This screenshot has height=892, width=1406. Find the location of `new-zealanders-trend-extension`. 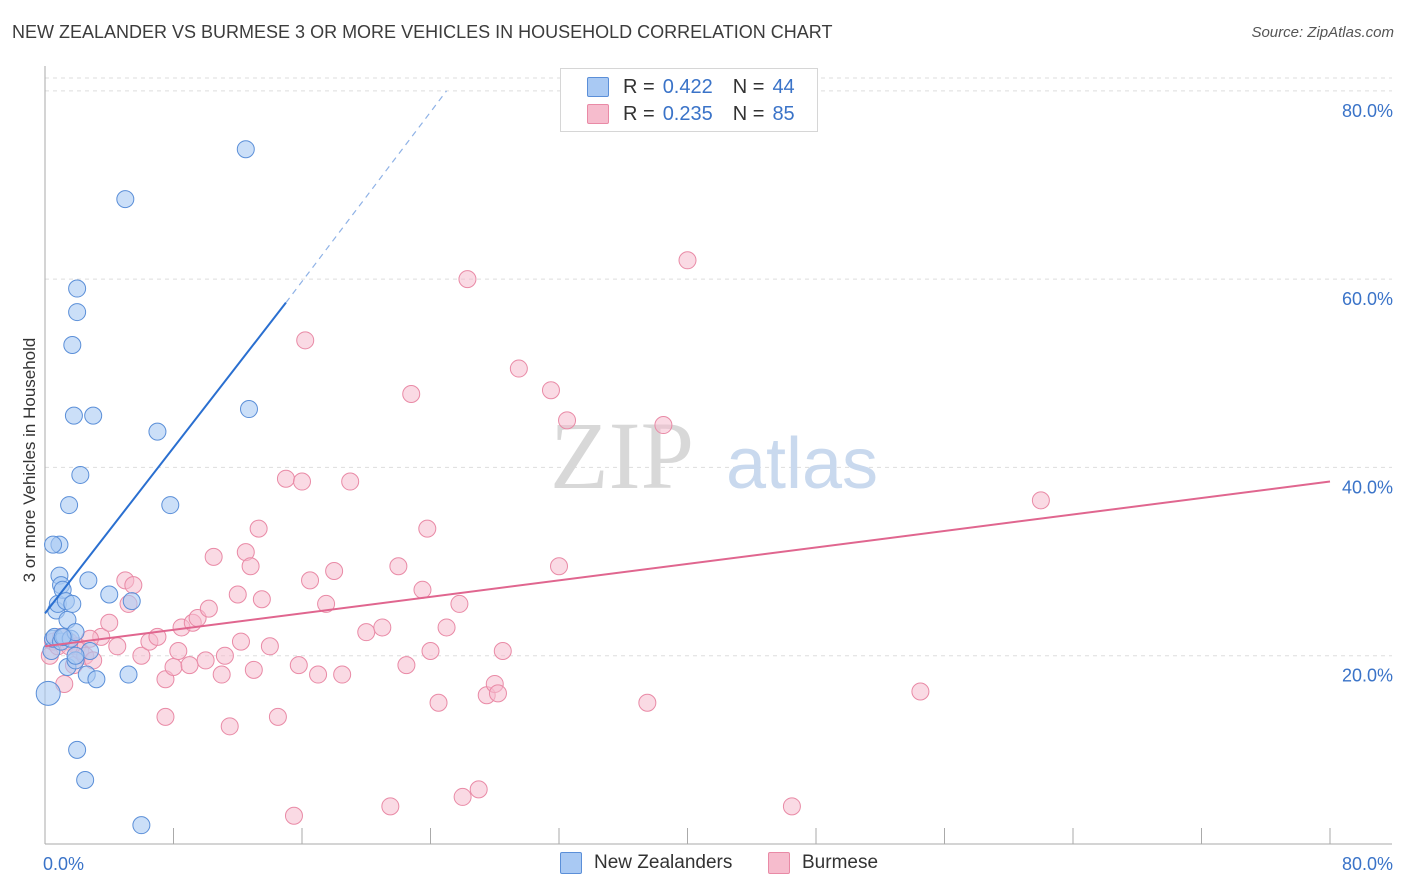

new-zealanders-trend-extension is located at coordinates (366, 197).